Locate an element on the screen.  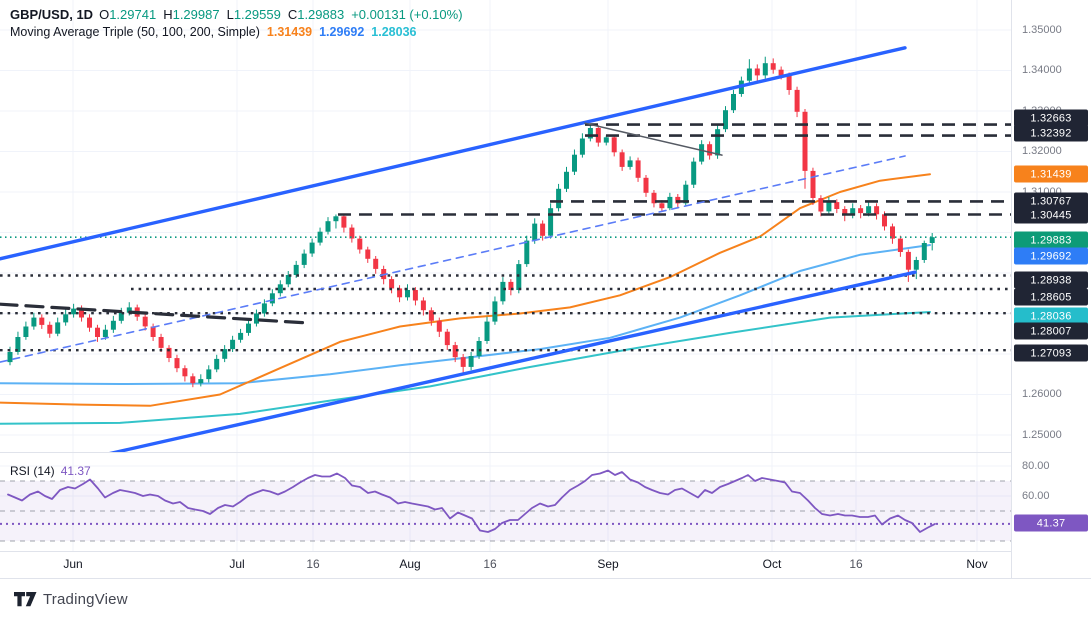
time-axis: Jun Jul 16 Aug 16 Sep Oct 16 Nov is located at coordinates (505, 565).